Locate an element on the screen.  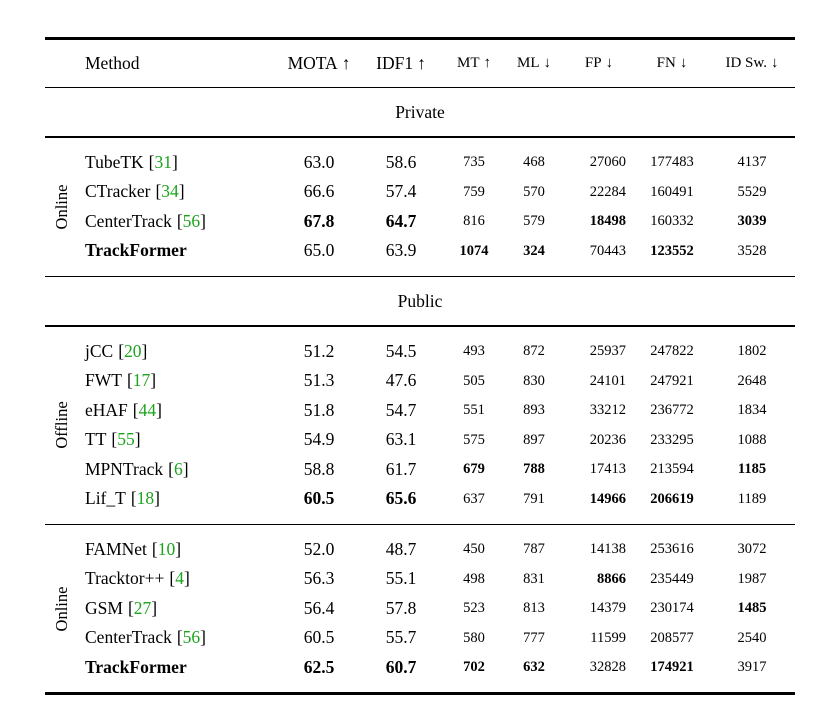
citation-number: 6 is located at coordinates (178, 468).